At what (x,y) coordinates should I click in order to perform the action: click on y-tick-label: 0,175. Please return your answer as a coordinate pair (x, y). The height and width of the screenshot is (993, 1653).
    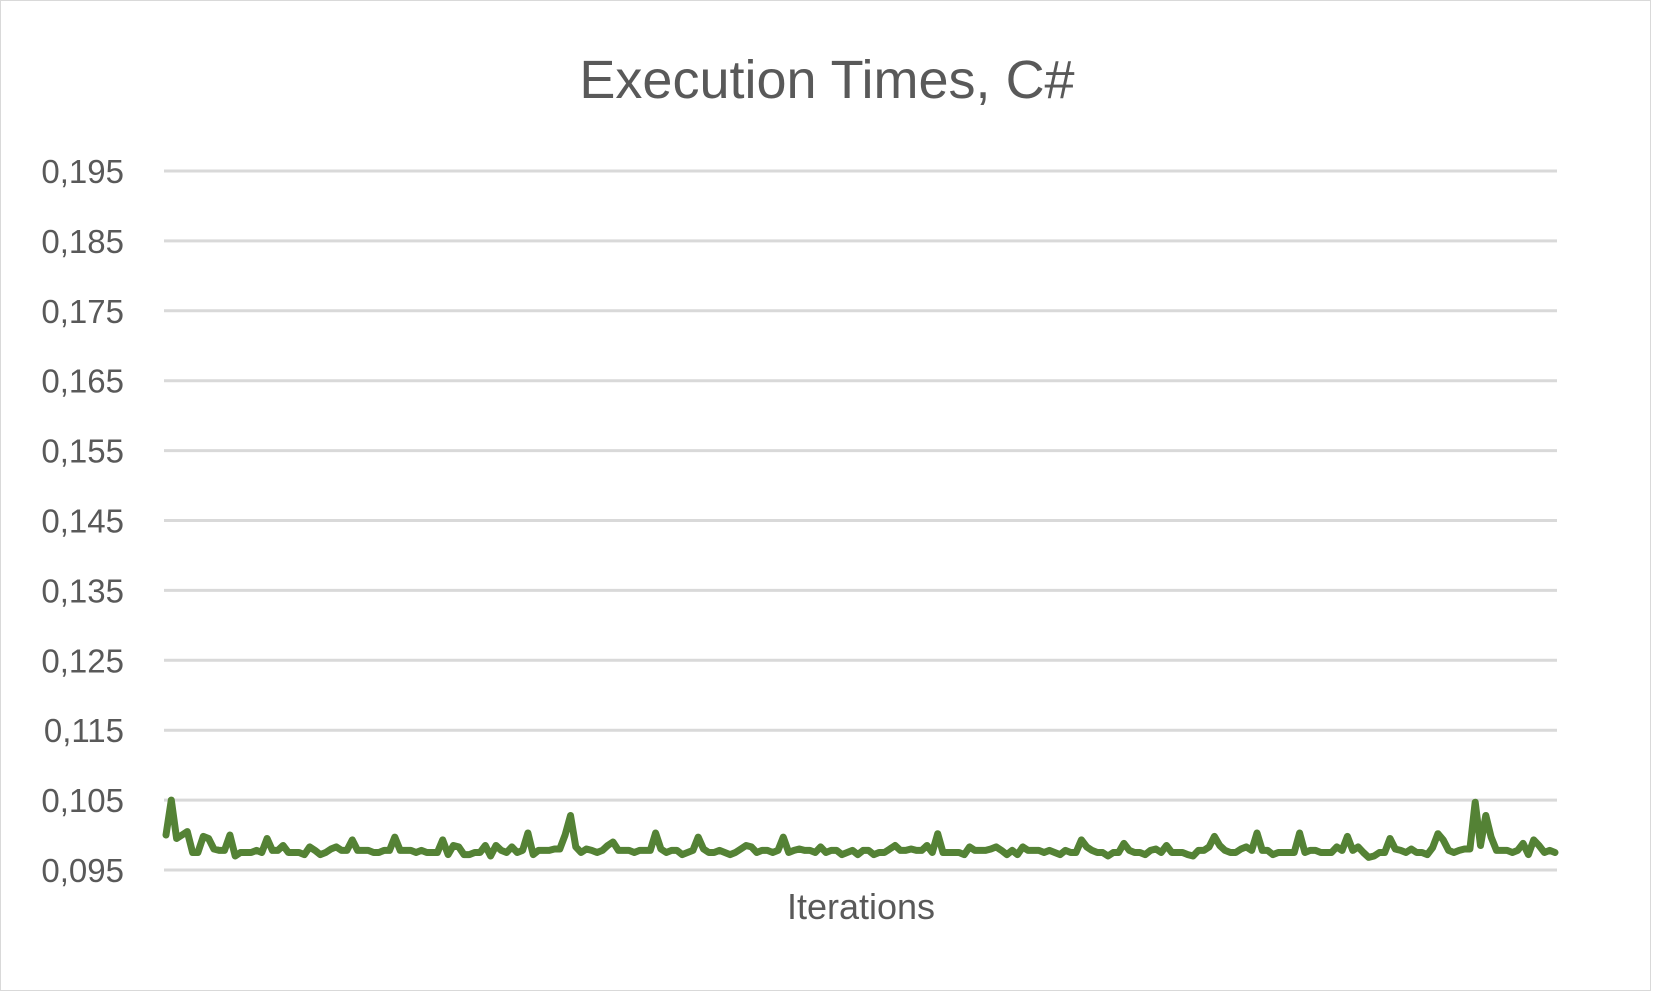
    Looking at the image, I should click on (82, 311).